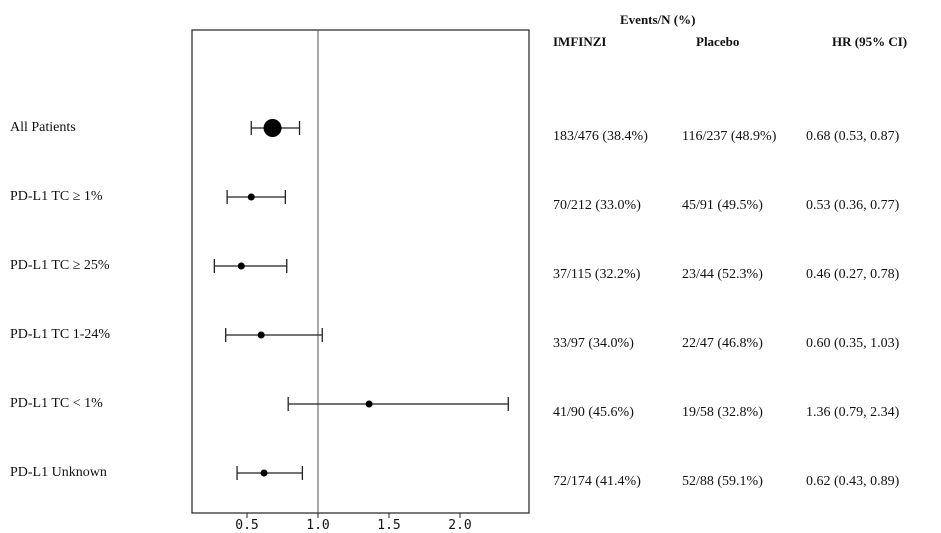 This screenshot has height=533, width=941. I want to click on col-header-placebo: Placebo, so click(718, 41).